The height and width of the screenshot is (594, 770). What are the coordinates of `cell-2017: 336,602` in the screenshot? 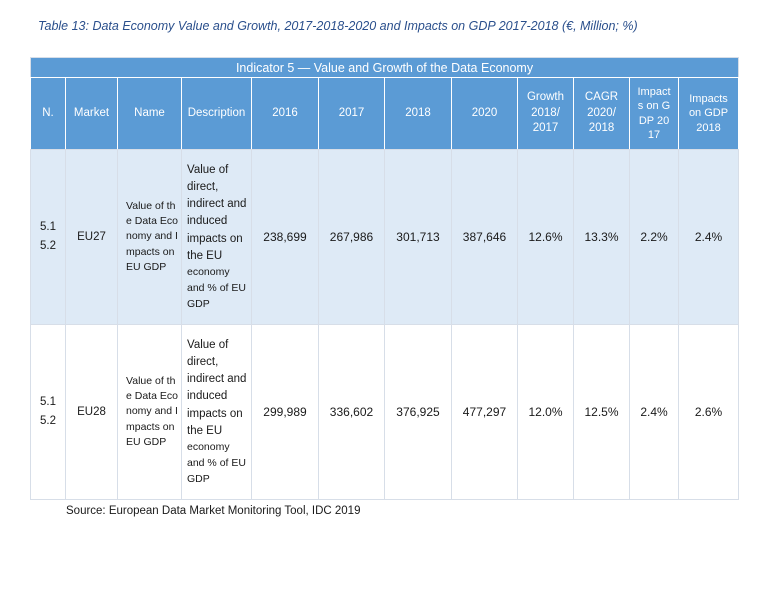 It's located at (351, 412).